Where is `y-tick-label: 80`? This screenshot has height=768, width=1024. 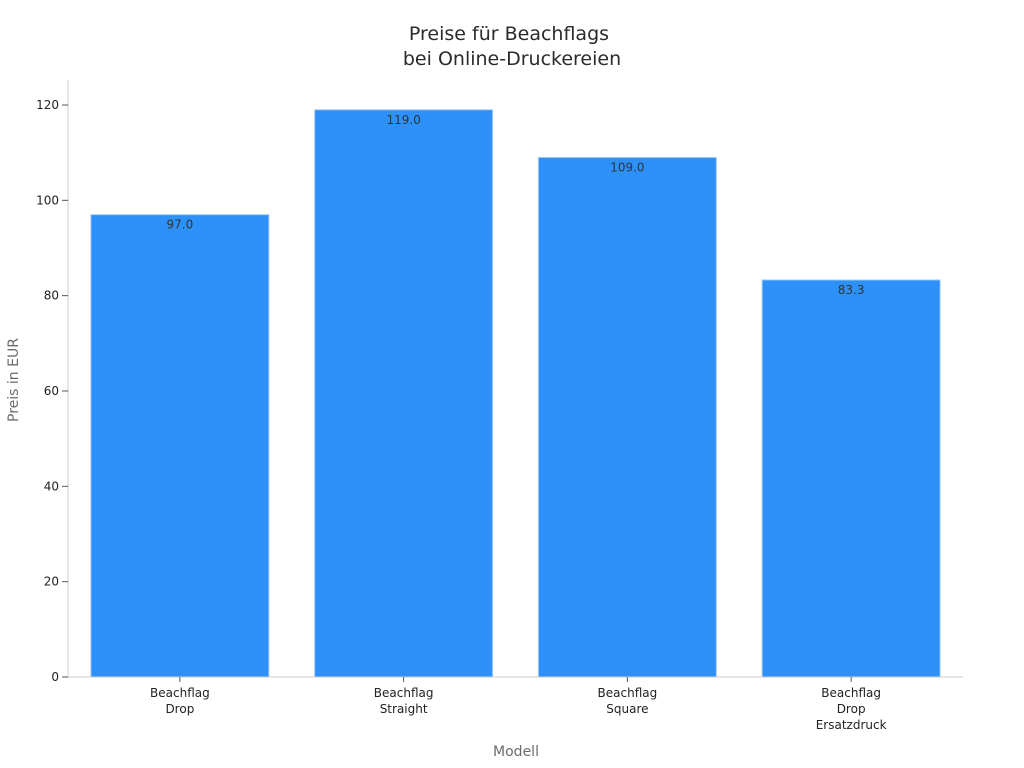
y-tick-label: 80 is located at coordinates (51, 296).